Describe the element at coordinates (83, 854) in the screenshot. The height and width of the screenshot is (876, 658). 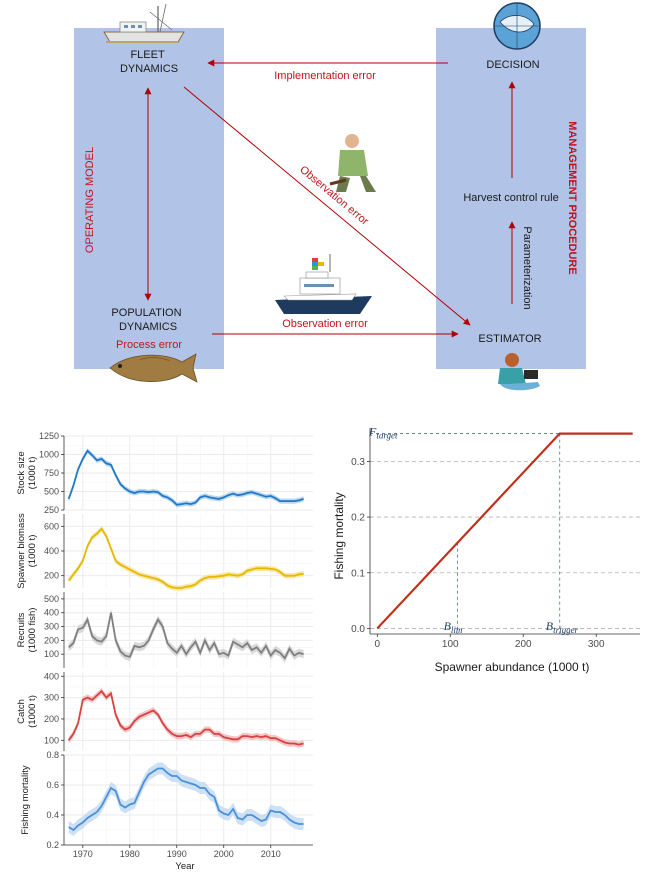
I see `x-tick-label: 1970` at that location.